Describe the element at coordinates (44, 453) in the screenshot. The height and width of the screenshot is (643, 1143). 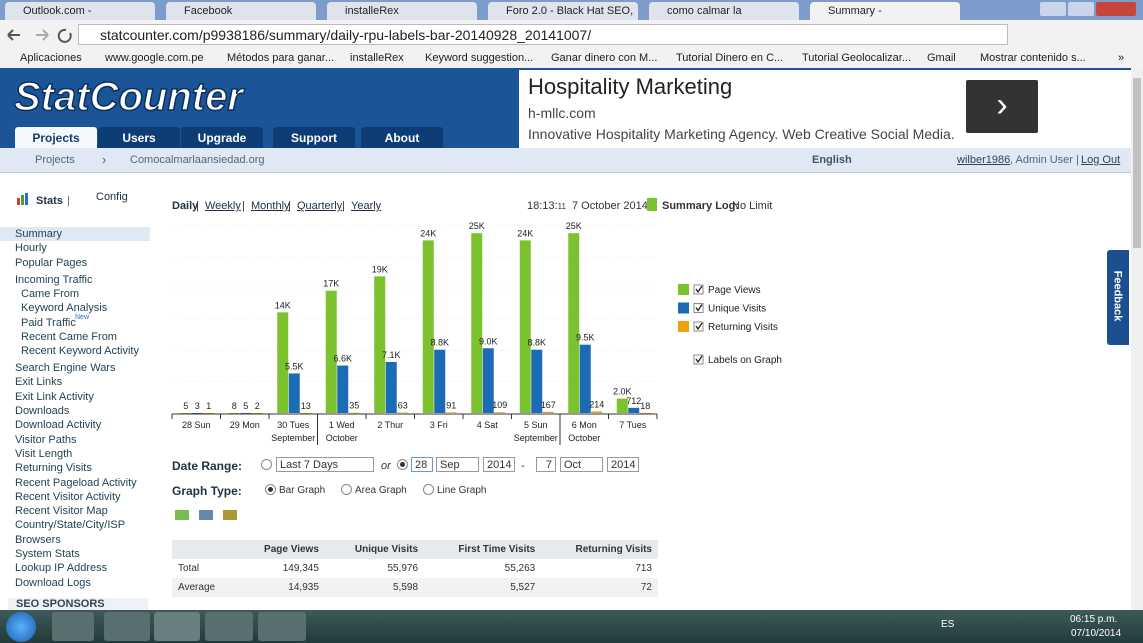
I see `sidebar-link: Visit Length` at that location.